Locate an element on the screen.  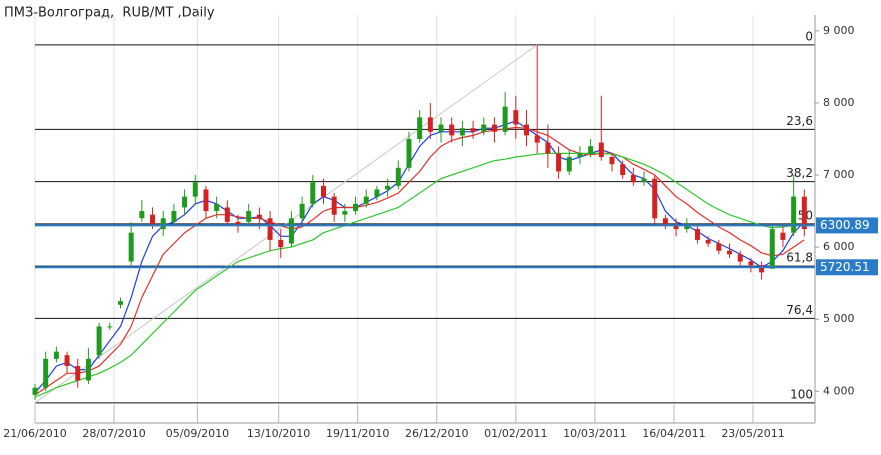
y-tick-label: 6 000 is located at coordinates (839, 246).